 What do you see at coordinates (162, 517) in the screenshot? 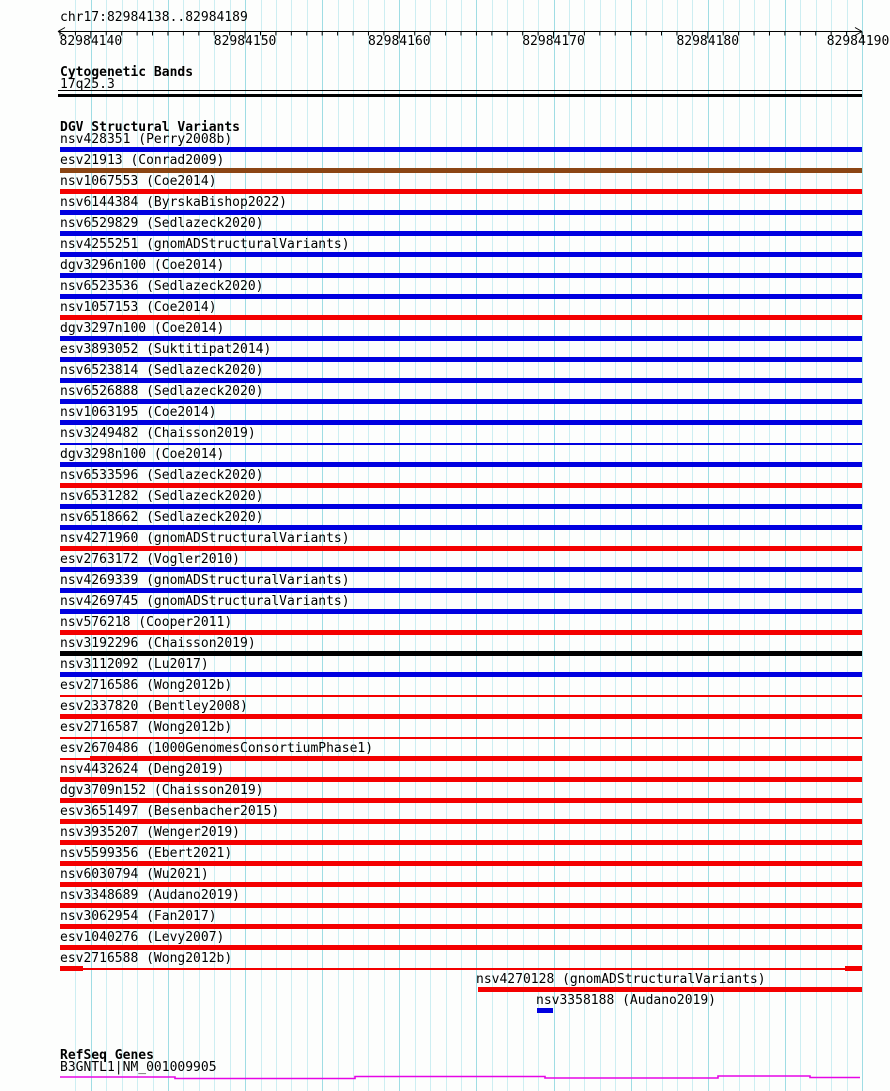
I see `variant-label: nsv6518662 (Sedlazeck2020)` at bounding box center [162, 517].